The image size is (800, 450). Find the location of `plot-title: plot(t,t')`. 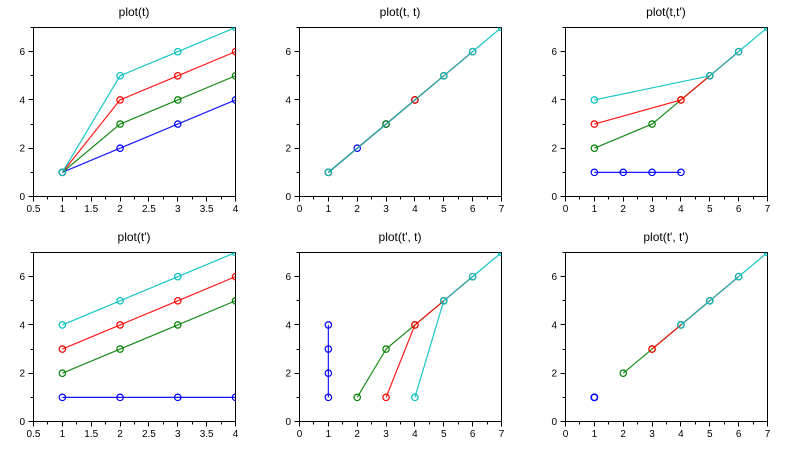

plot-title: plot(t,t') is located at coordinates (666, 12).